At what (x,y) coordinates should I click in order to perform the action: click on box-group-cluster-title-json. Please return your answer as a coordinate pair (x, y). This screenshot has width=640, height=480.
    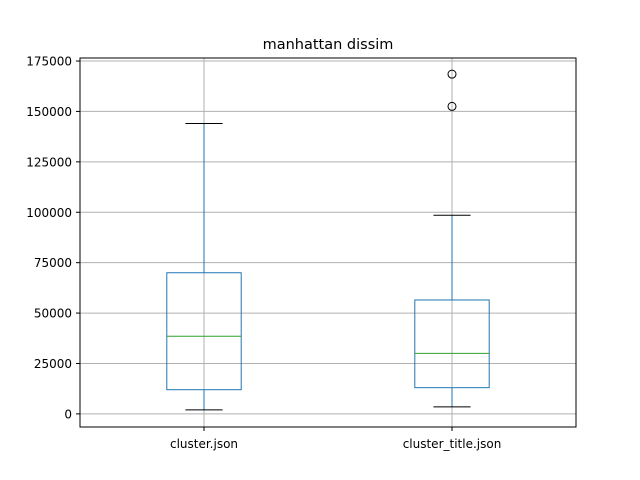
    Looking at the image, I should click on (452, 238).